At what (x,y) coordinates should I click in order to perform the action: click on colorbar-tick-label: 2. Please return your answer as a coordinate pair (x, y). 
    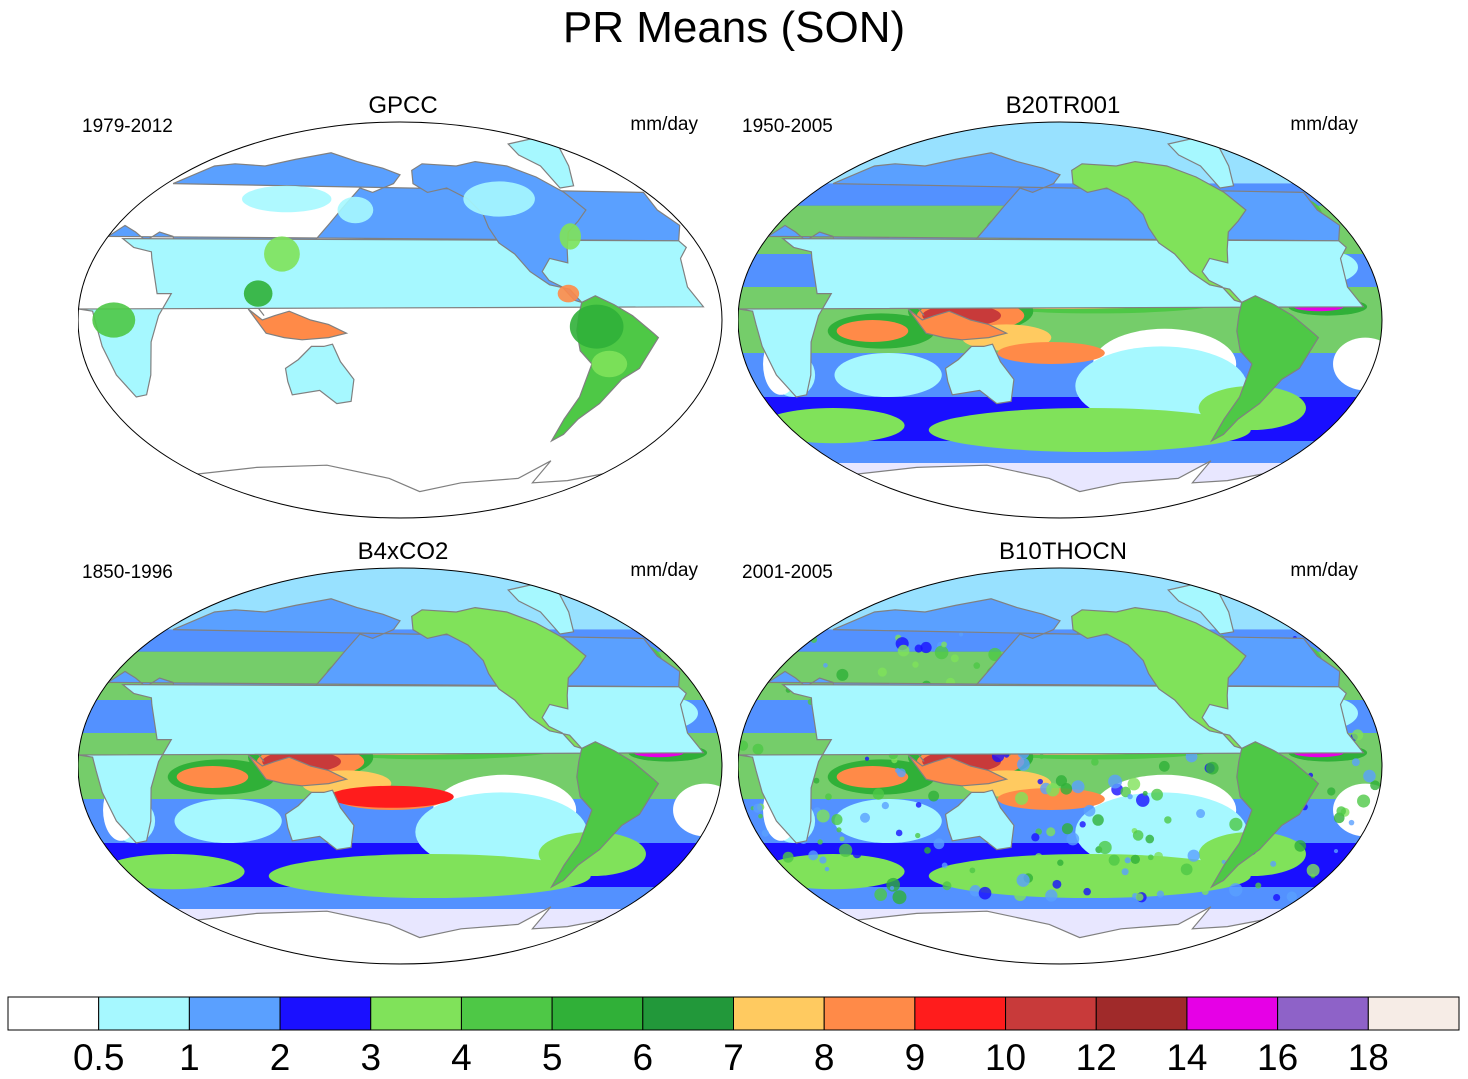
    Looking at the image, I should click on (280, 1057).